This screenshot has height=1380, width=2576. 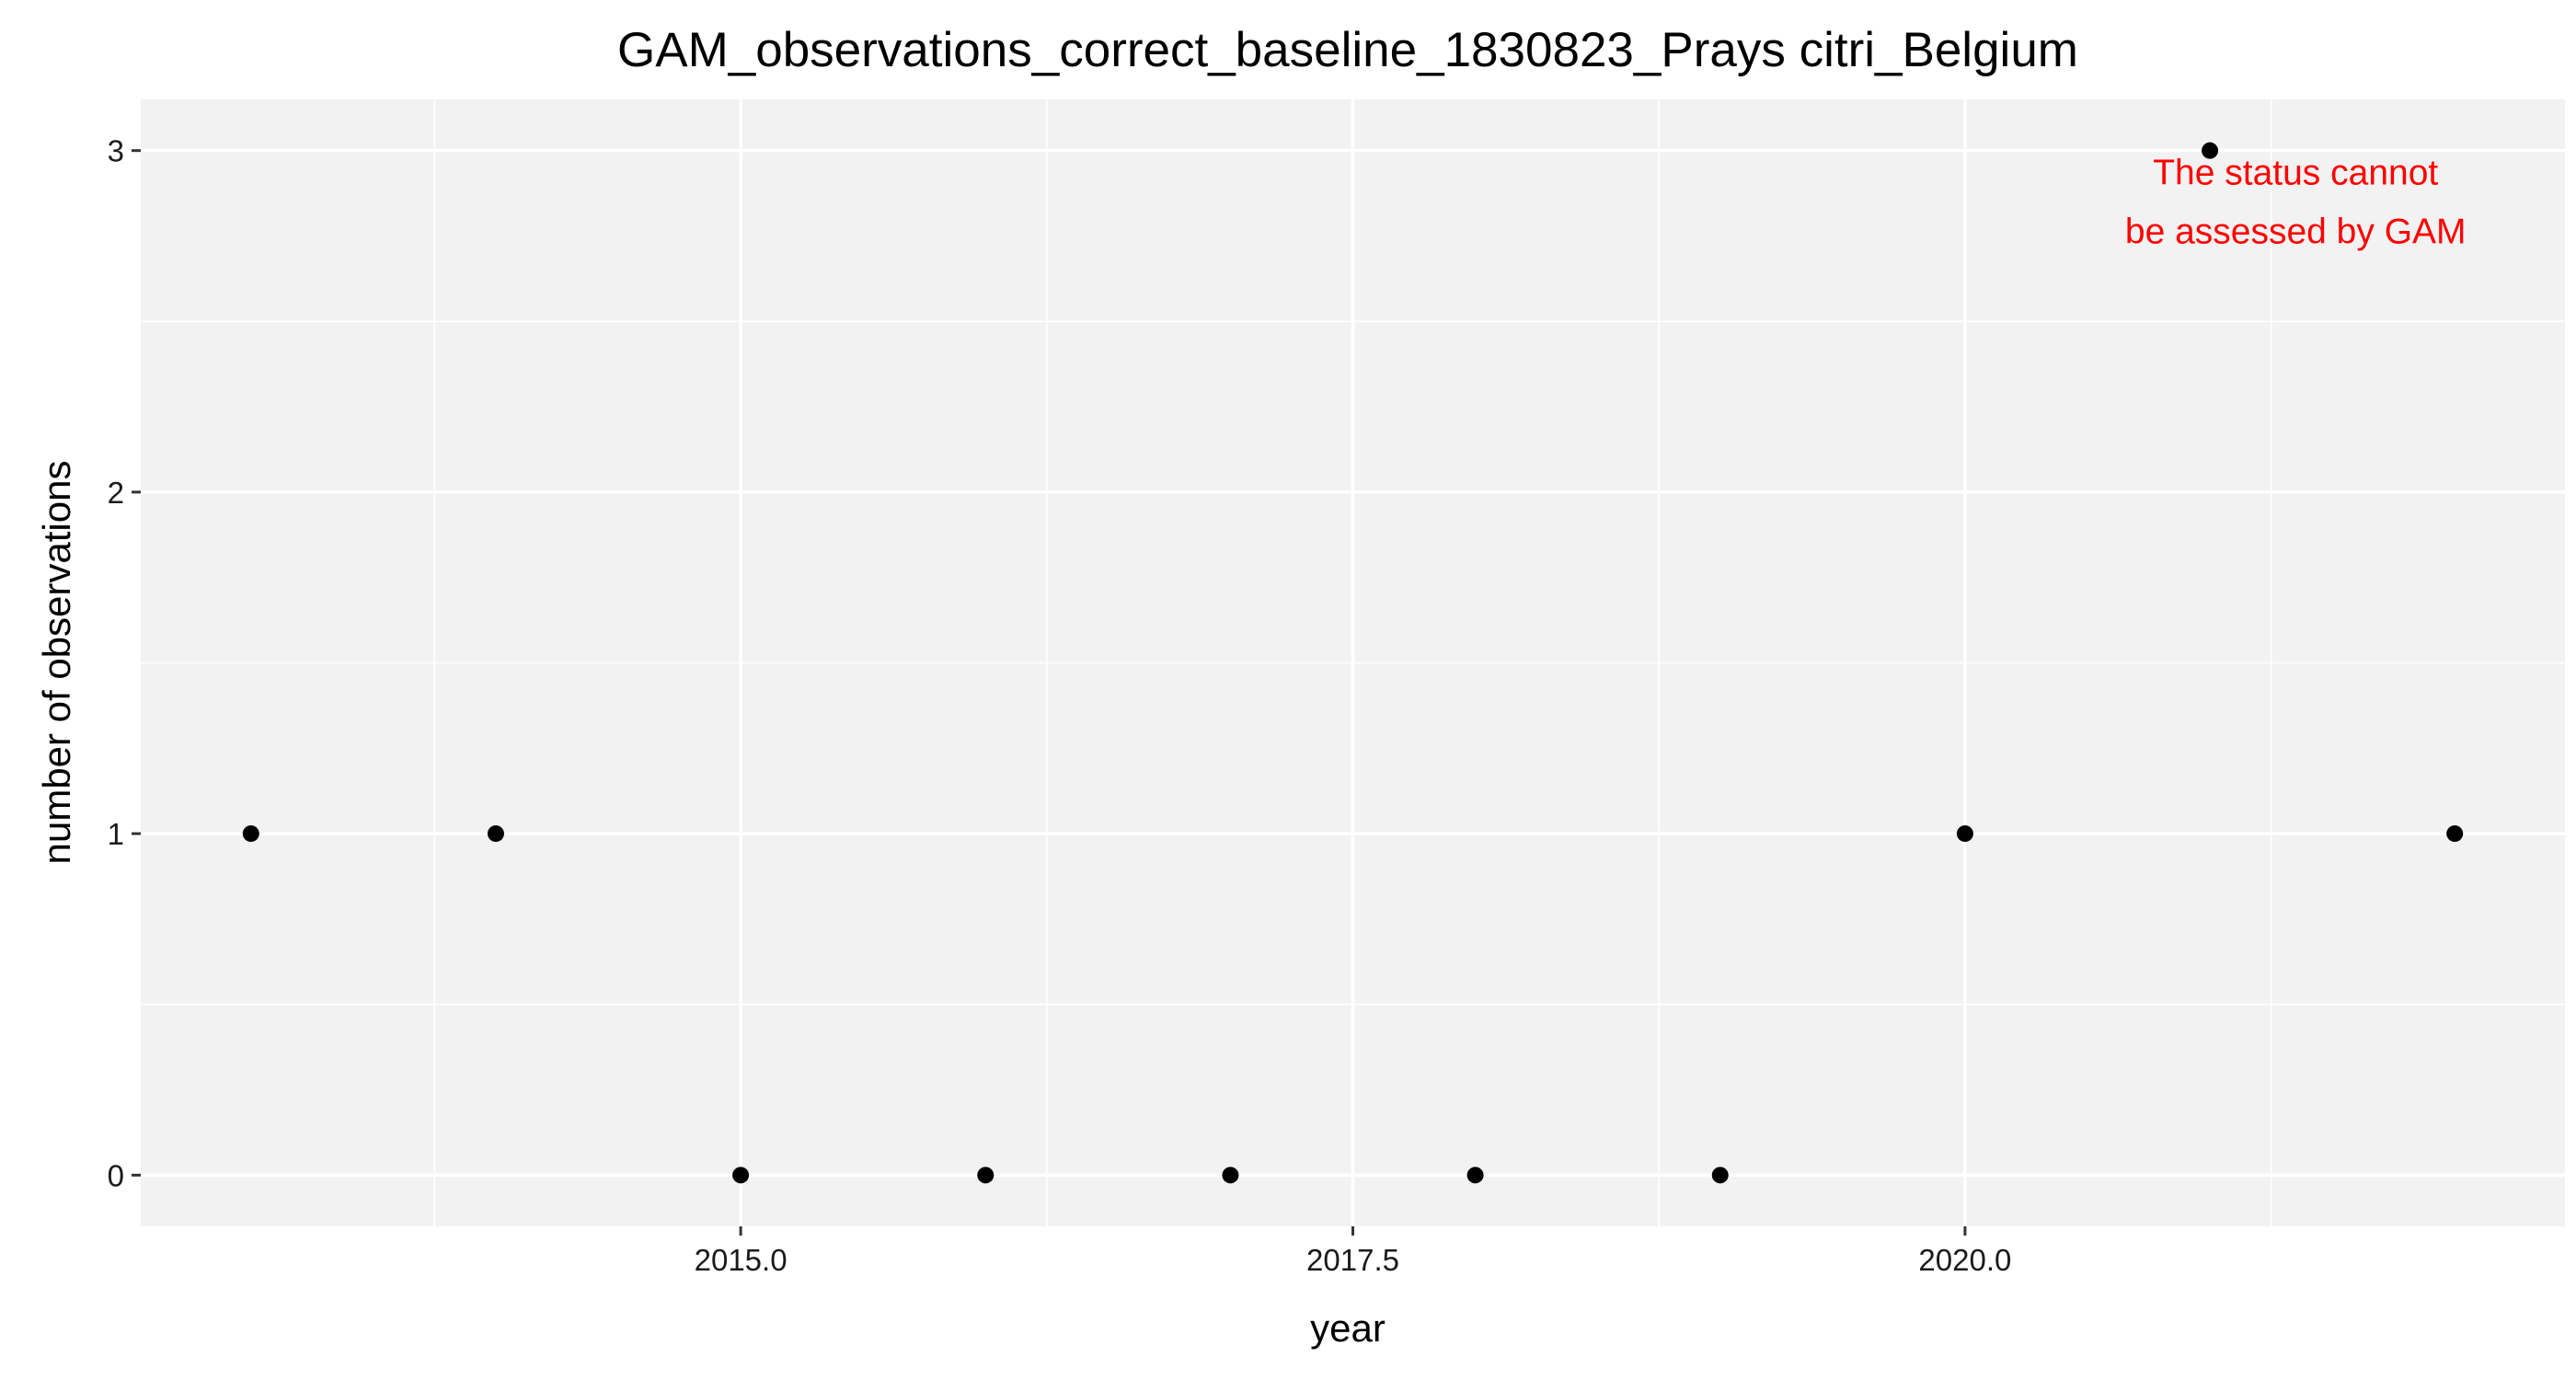 I want to click on y-tick-labels: 0 1 2 3, so click(x=116, y=663).